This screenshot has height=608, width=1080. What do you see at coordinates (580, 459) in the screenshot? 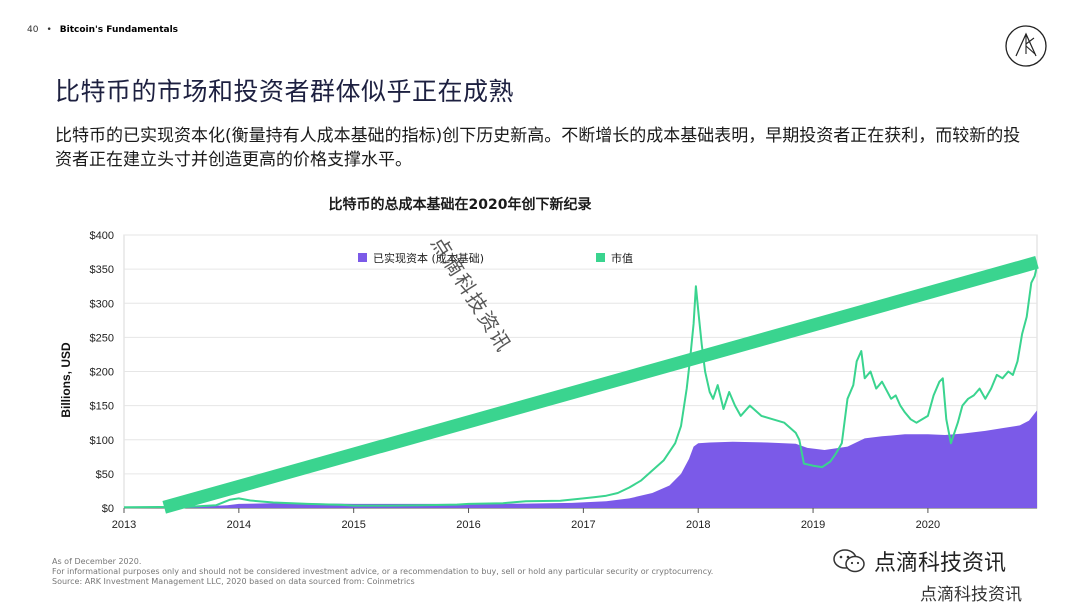
I see `realized-cap-area` at bounding box center [580, 459].